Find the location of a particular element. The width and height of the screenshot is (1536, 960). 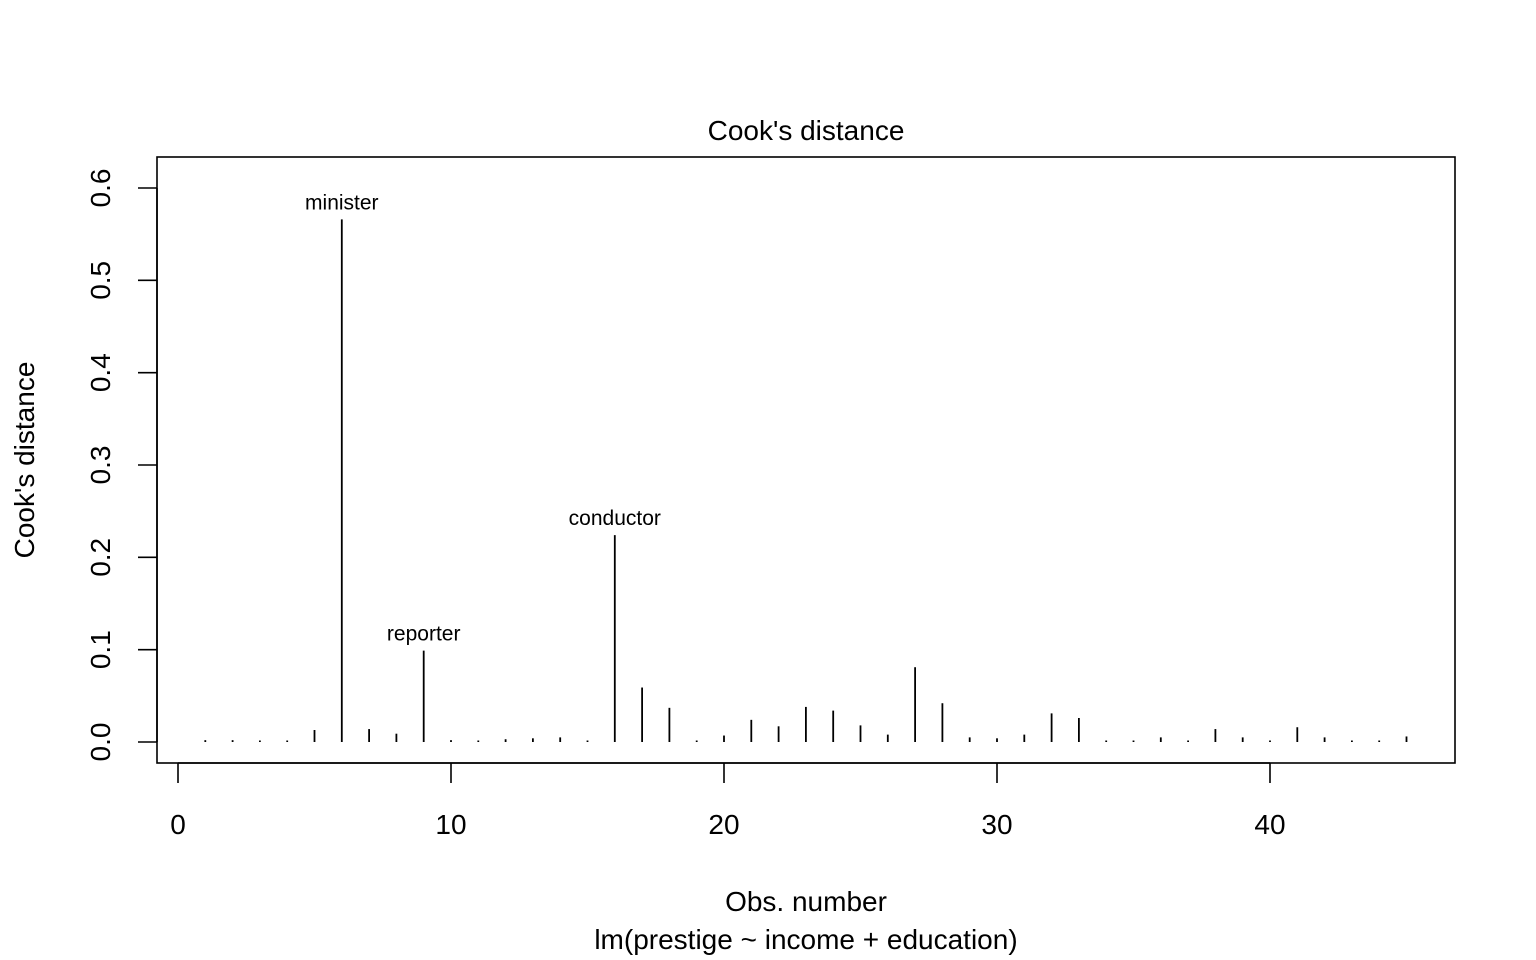

y-tick-label: 0.3 is located at coordinates (100, 465).